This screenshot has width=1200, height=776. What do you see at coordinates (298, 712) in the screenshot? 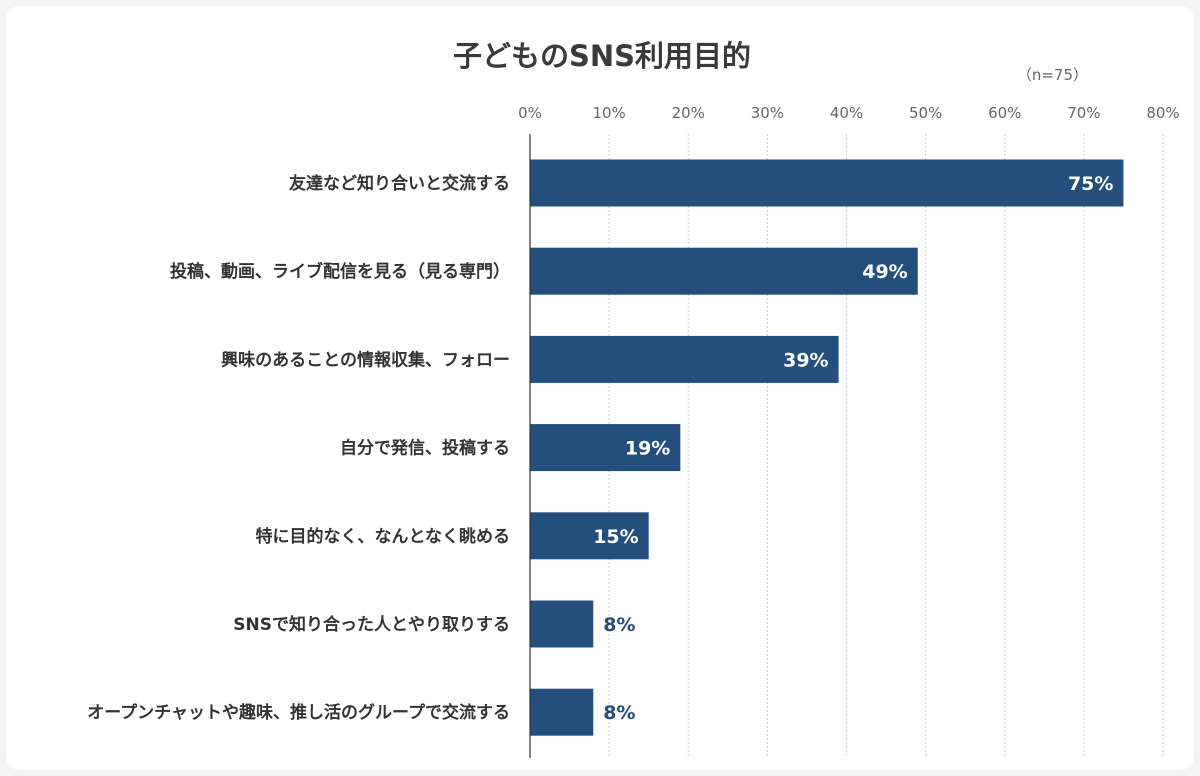
I see `category-label: オープンチャットや趣味、推し活のグループで交流する` at bounding box center [298, 712].